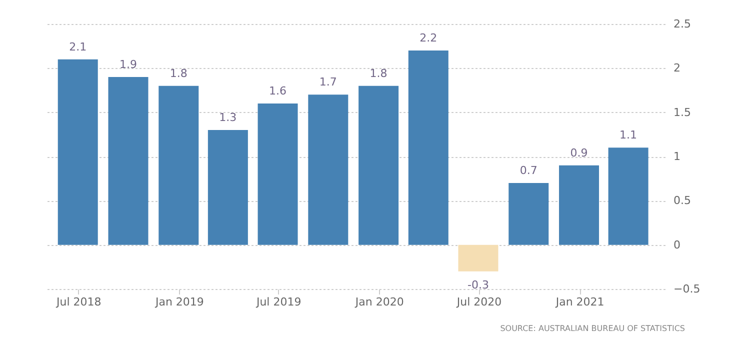  I want to click on data-label: 2.1, so click(78, 47).